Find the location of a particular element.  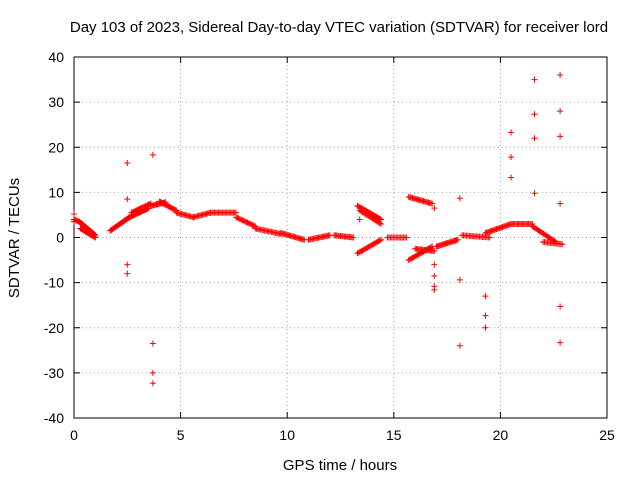

x-tick-label: 20 is located at coordinates (501, 435).